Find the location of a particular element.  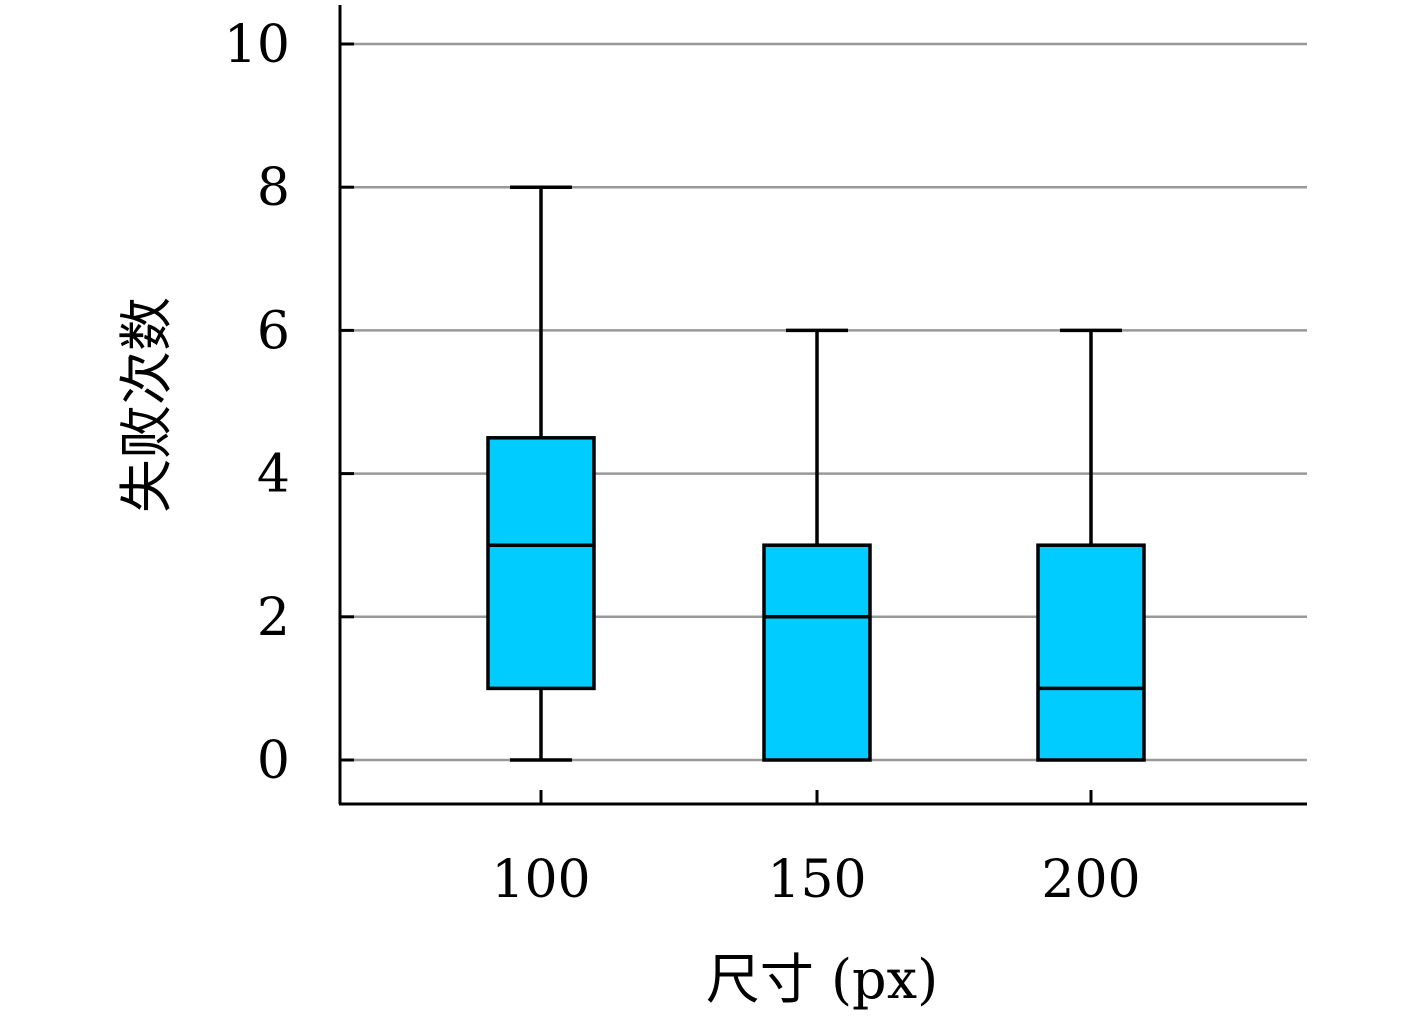

x-tick-label: 100 is located at coordinates (540, 880).